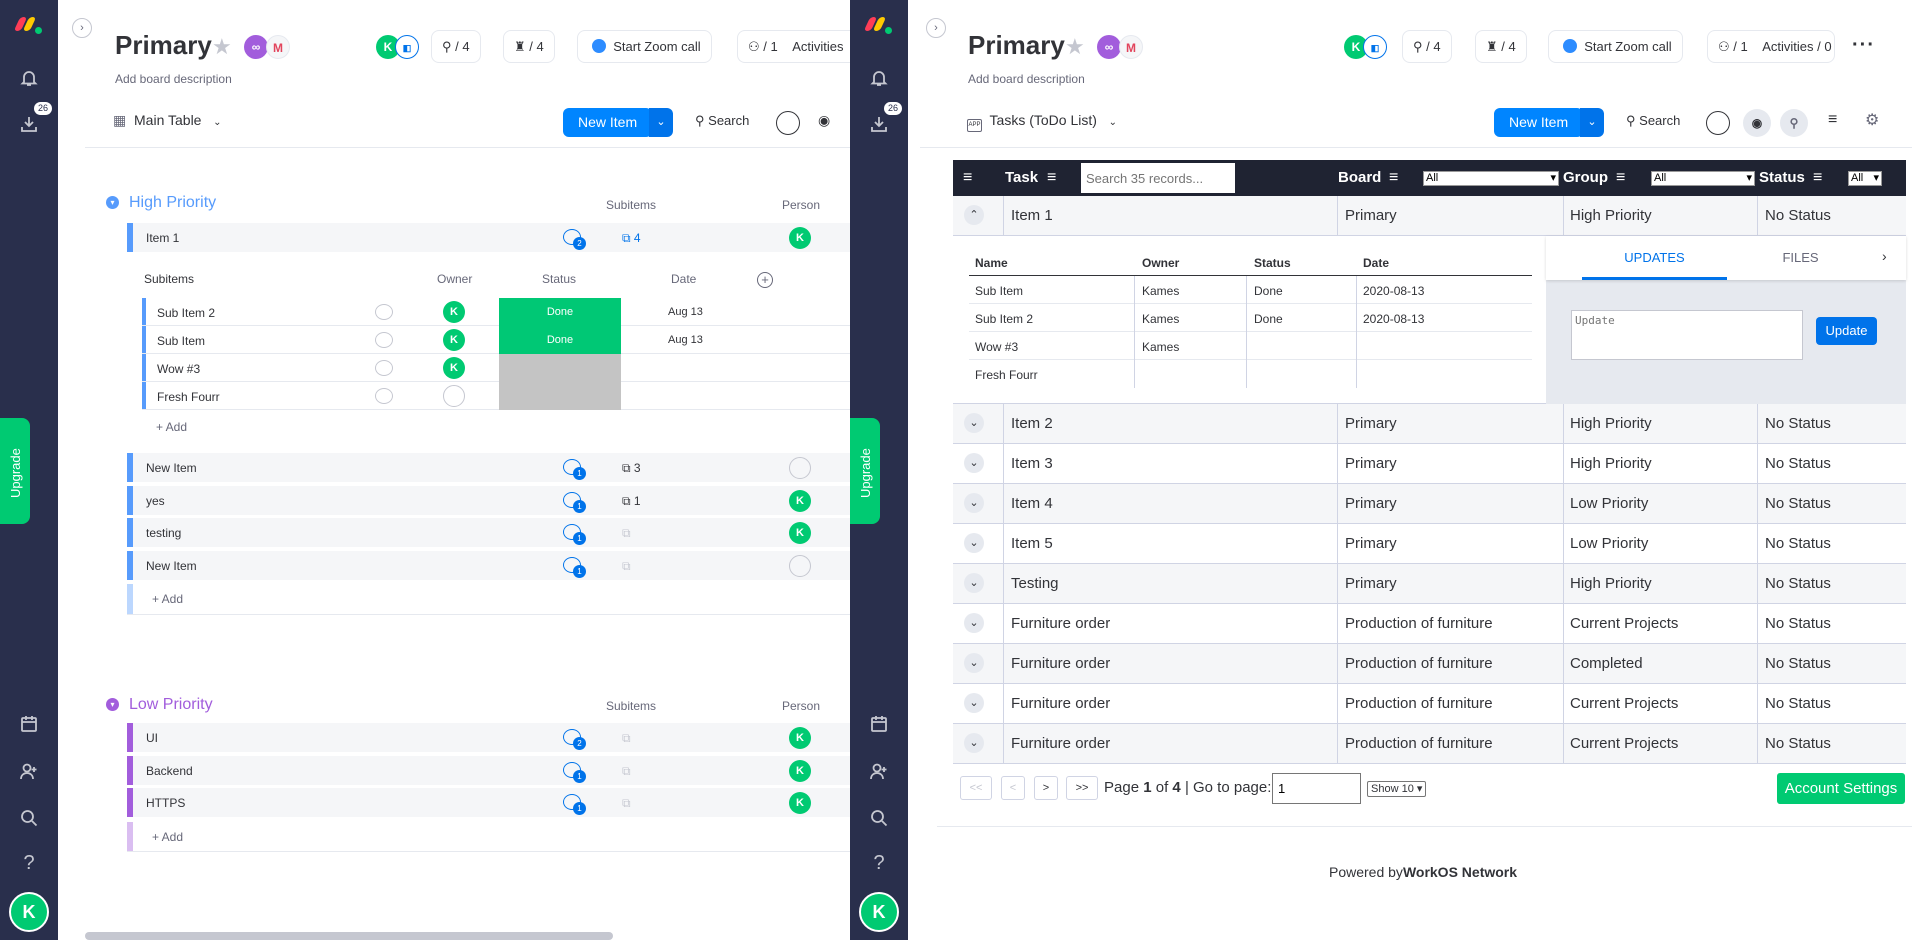  I want to click on horizontal-scrollbar, so click(349, 936).